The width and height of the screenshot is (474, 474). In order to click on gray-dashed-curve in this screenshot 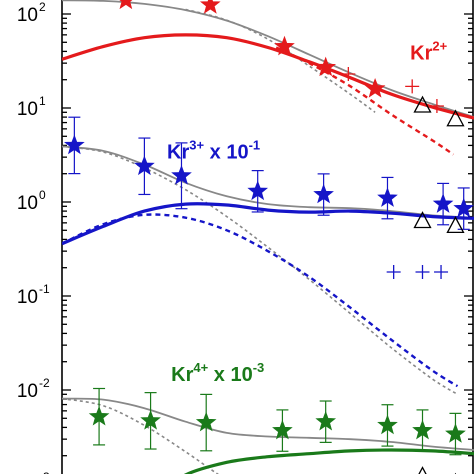, I will do `click(280, 60)`.